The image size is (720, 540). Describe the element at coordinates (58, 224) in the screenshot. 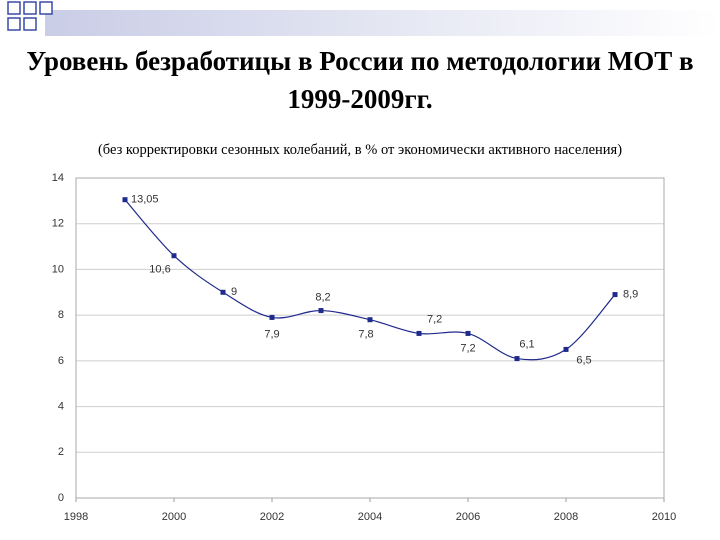

I see `y-tick-label: 12` at that location.